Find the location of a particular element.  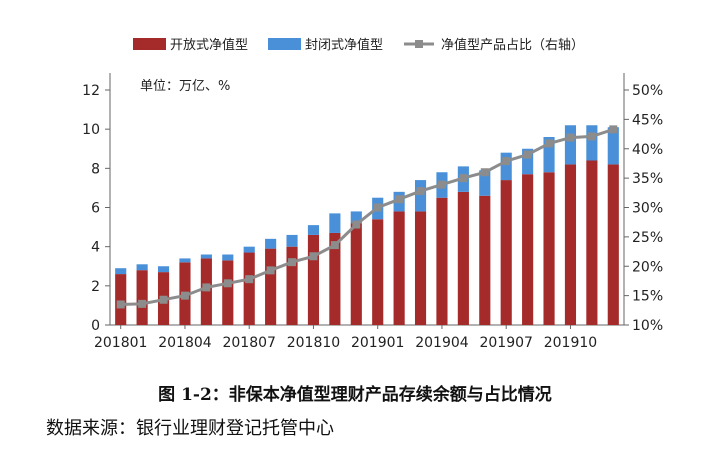

x-tick-label: 201901 is located at coordinates (377, 343).